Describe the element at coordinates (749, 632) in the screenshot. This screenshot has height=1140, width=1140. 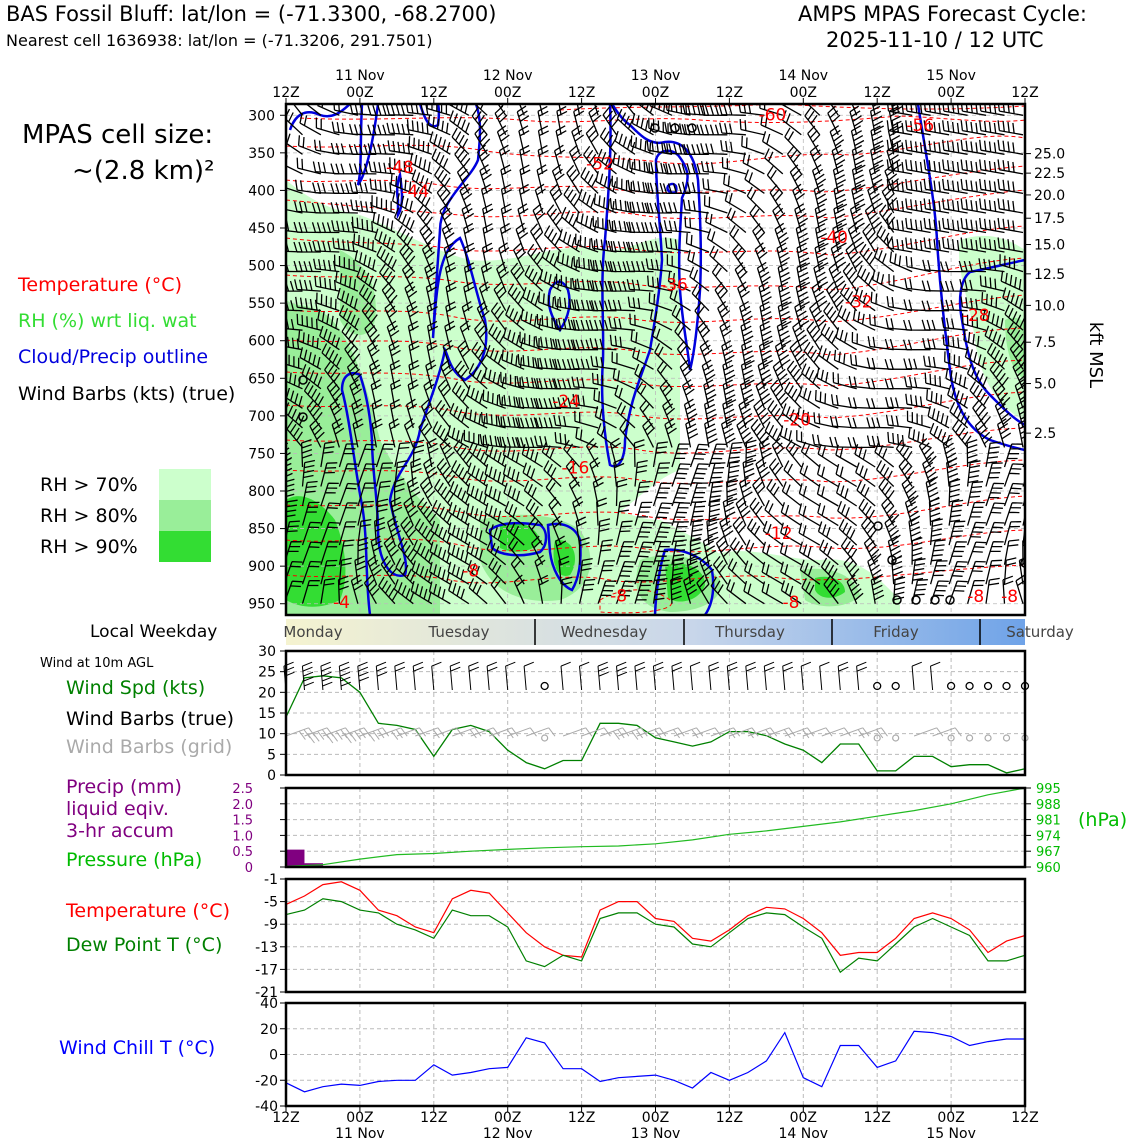
I see `weekday-label-thursday: Thursday` at that location.